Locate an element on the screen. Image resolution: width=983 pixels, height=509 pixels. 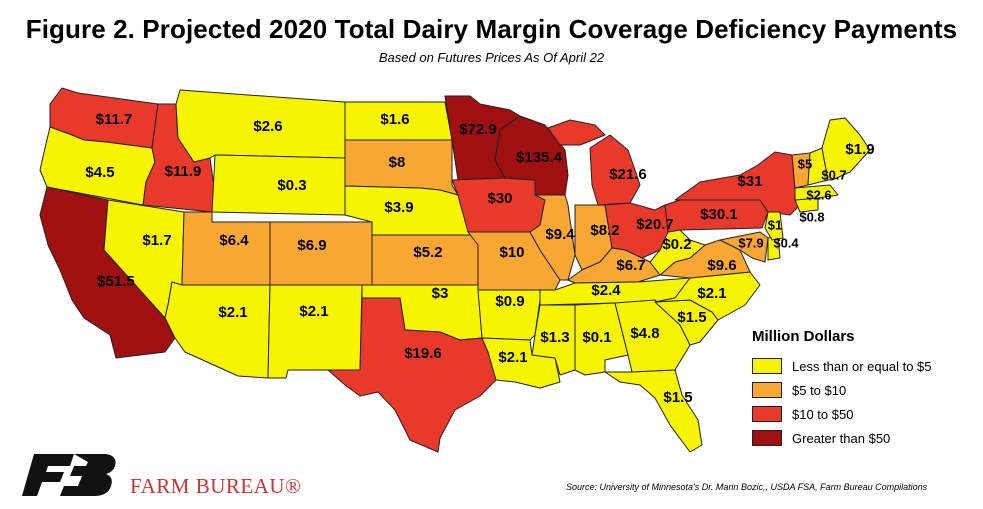
state-NJ is located at coordinates (774, 226).